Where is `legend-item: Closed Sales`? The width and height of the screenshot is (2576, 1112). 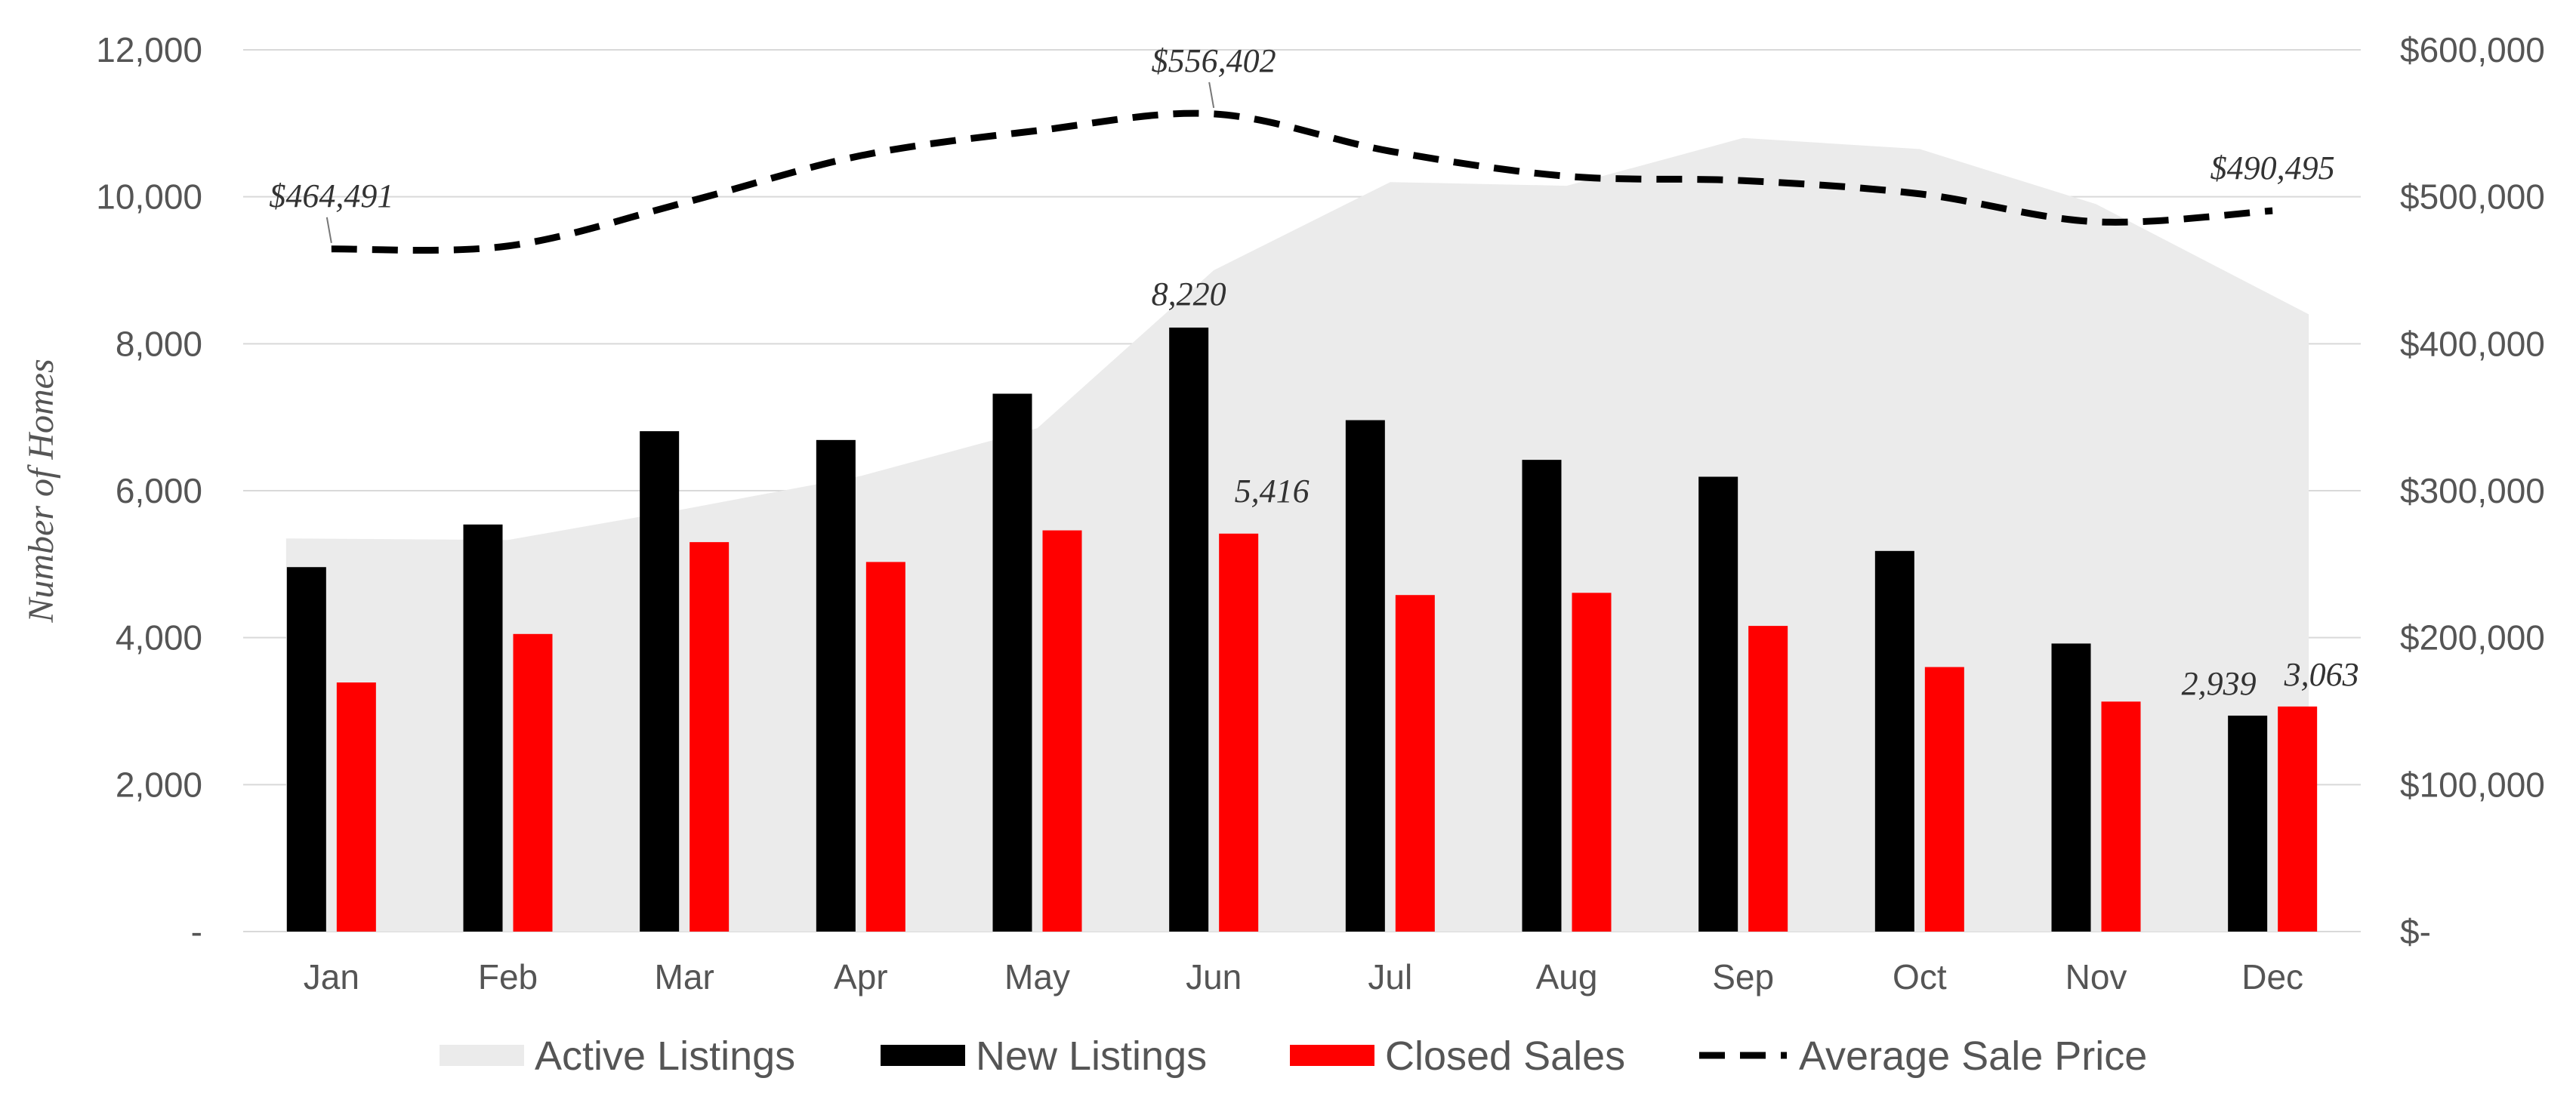 legend-item: Closed Sales is located at coordinates (1457, 1056).